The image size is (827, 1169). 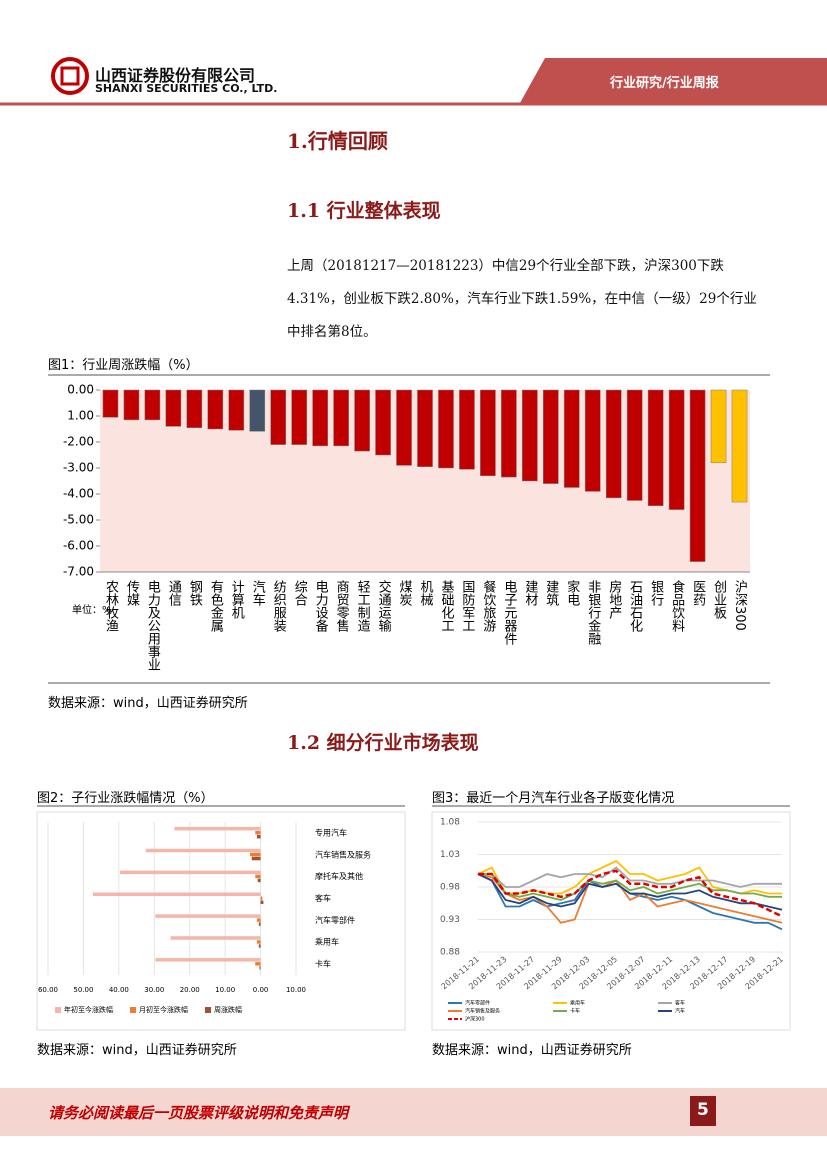 I want to click on x-tick-label: 建材, so click(x=530, y=593).